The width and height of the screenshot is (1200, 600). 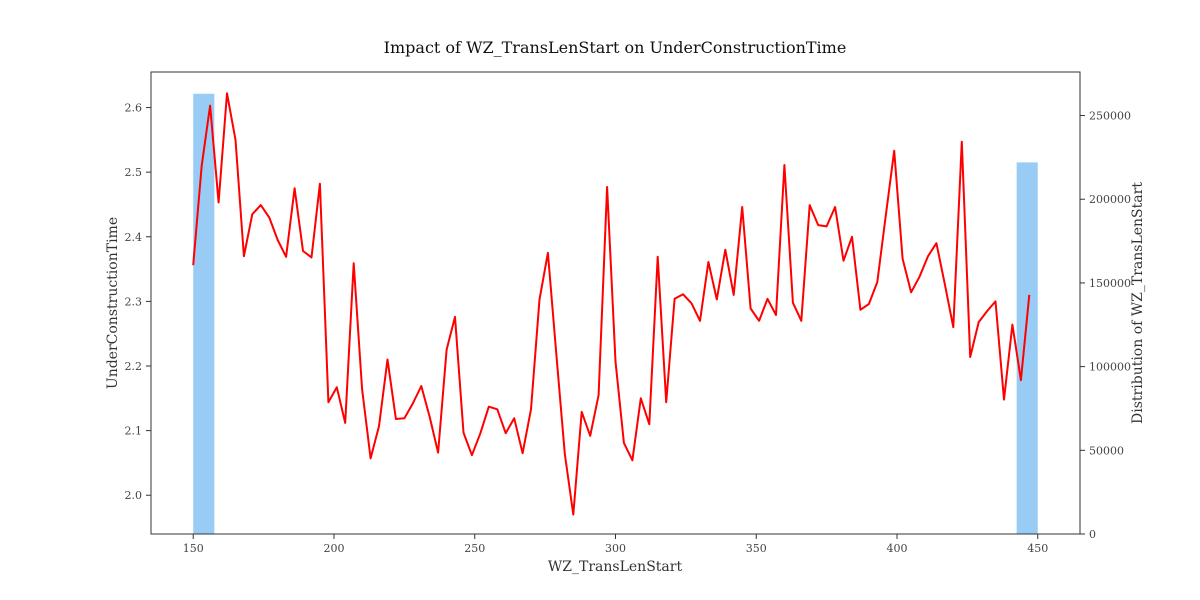 I want to click on y2-tick-label: 0, so click(x=1092, y=534).